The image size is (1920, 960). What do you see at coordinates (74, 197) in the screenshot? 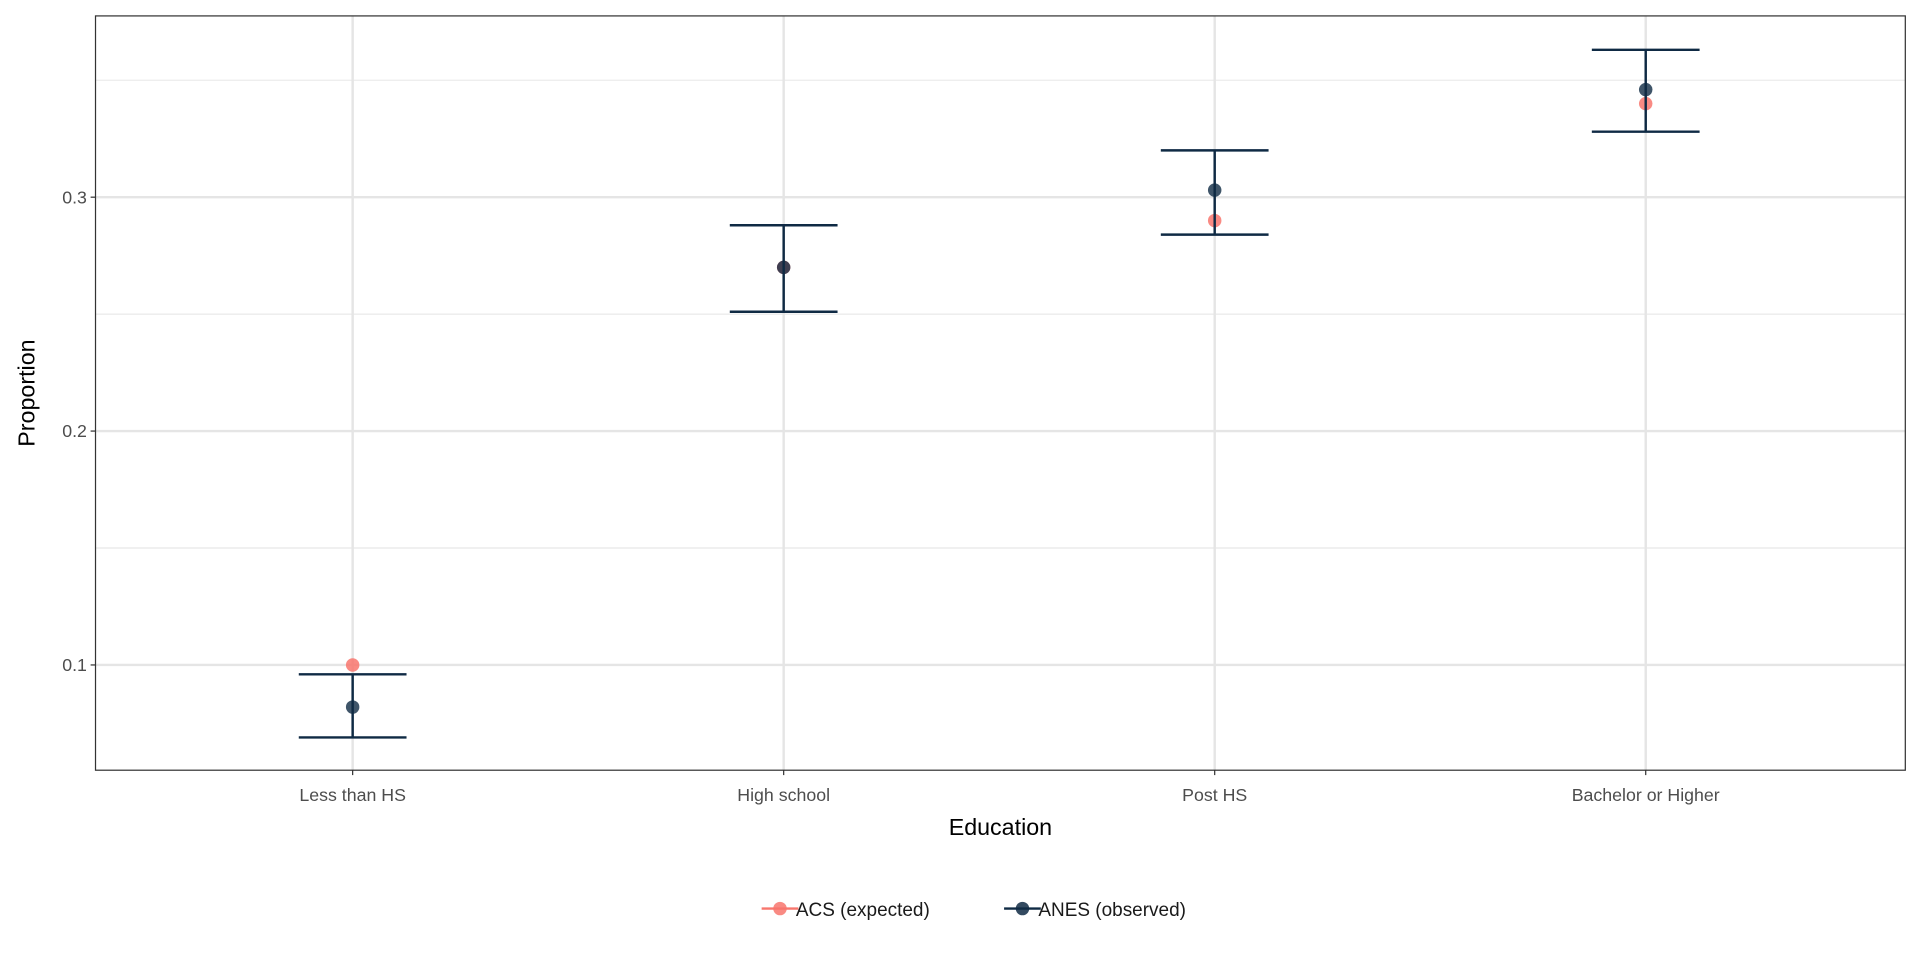
I see `y-tick-label: 0.3` at bounding box center [74, 197].